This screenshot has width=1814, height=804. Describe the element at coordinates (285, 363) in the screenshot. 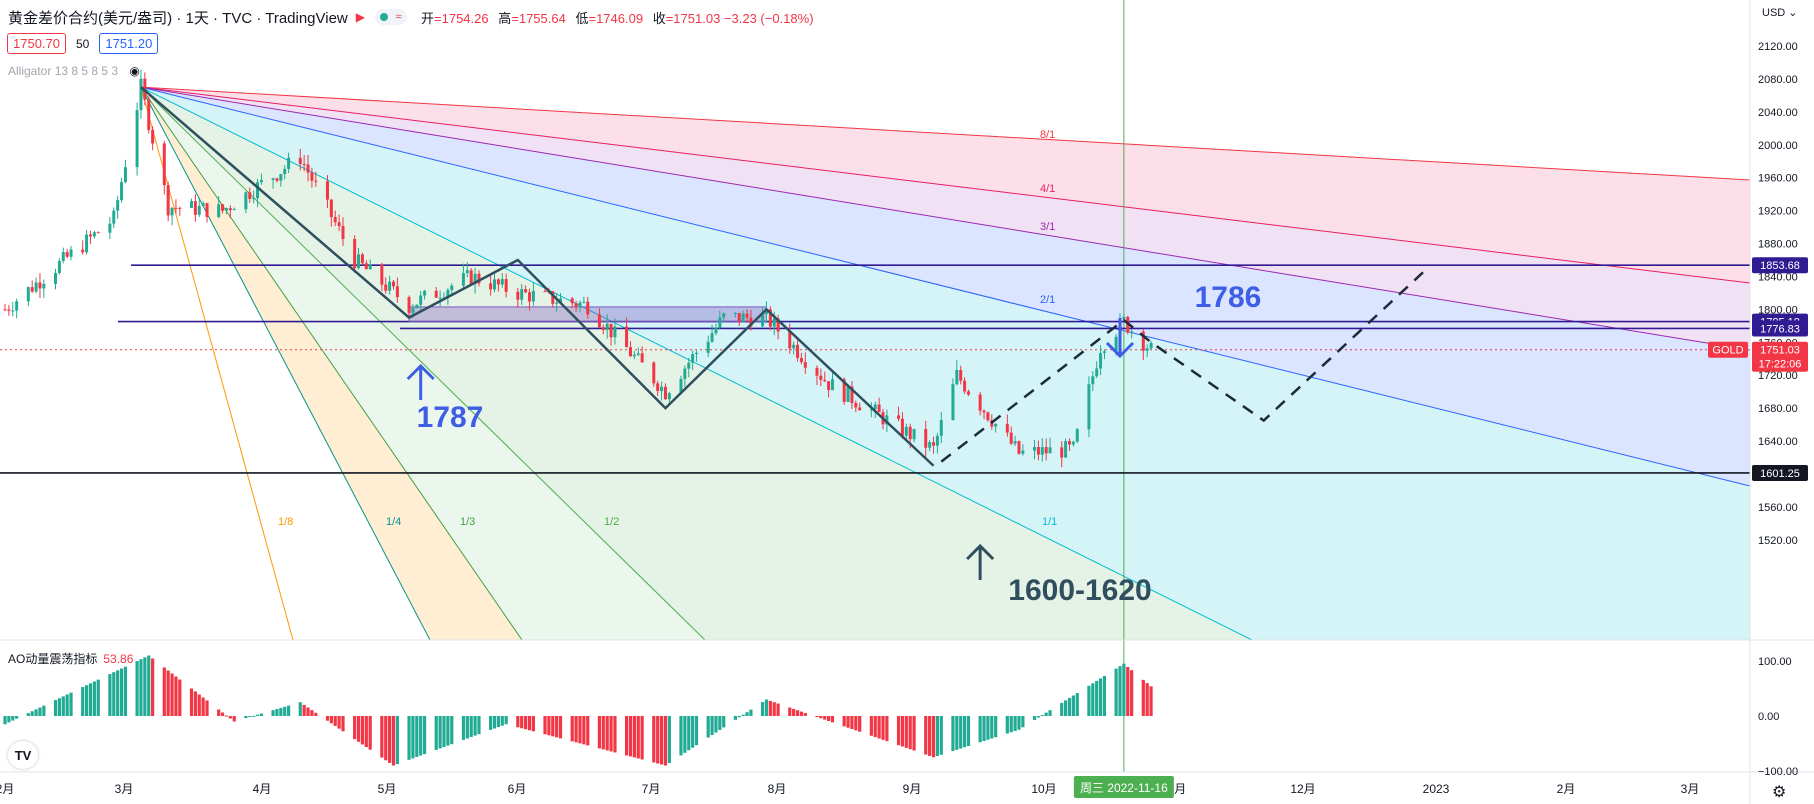

I see `fan-line` at that location.